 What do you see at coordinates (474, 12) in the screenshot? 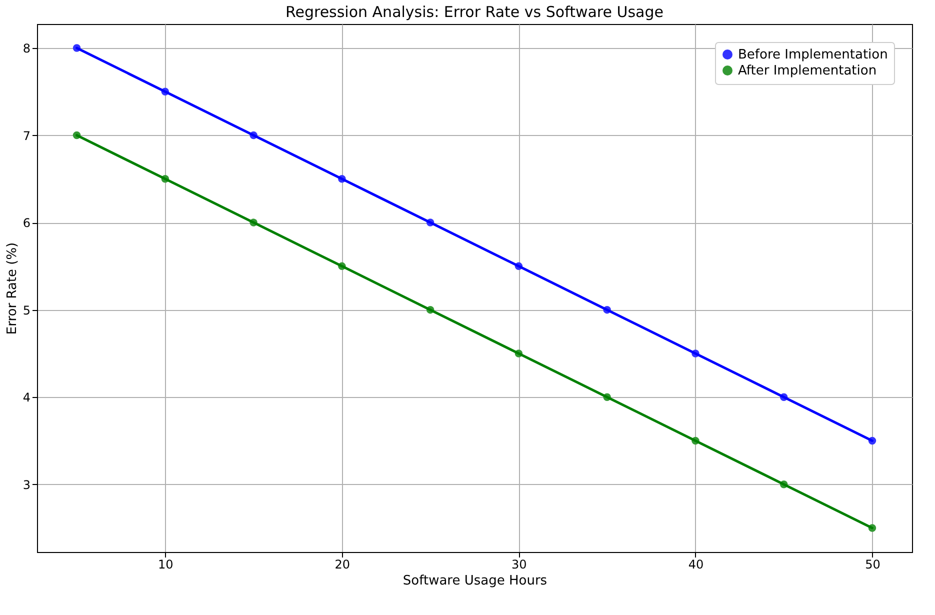
I see `chart-title: Regression Analysis: Error Rate vs Software Usage` at bounding box center [474, 12].